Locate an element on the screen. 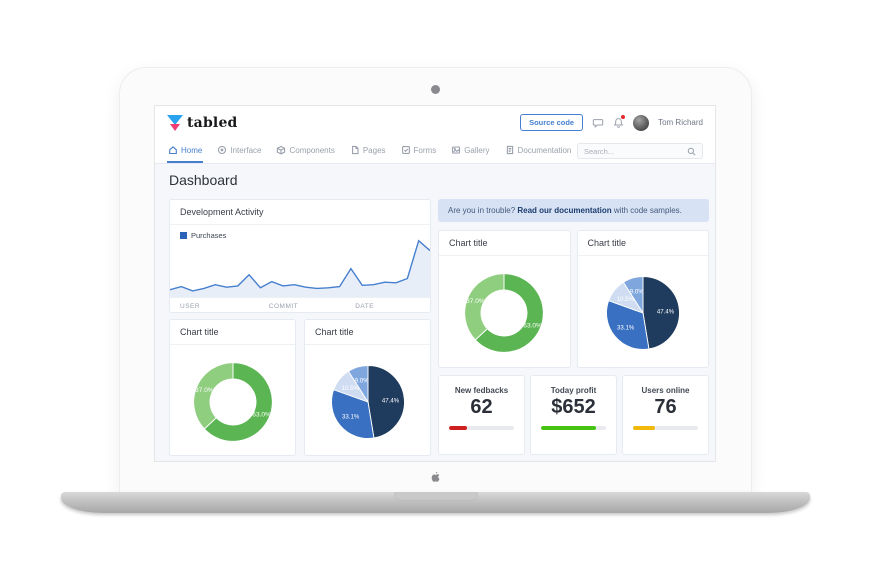 This screenshot has width=871, height=575. stat-card-users-online: Users online 76 is located at coordinates (665, 415).